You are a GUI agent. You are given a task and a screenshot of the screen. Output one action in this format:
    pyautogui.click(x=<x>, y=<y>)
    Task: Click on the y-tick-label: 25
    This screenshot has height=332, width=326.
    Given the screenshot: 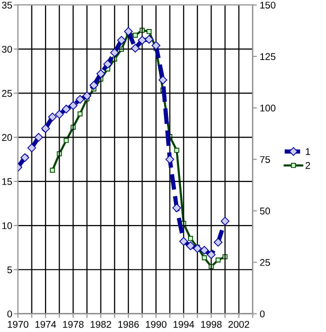 What is the action you would take?
    pyautogui.click(x=7, y=93)
    